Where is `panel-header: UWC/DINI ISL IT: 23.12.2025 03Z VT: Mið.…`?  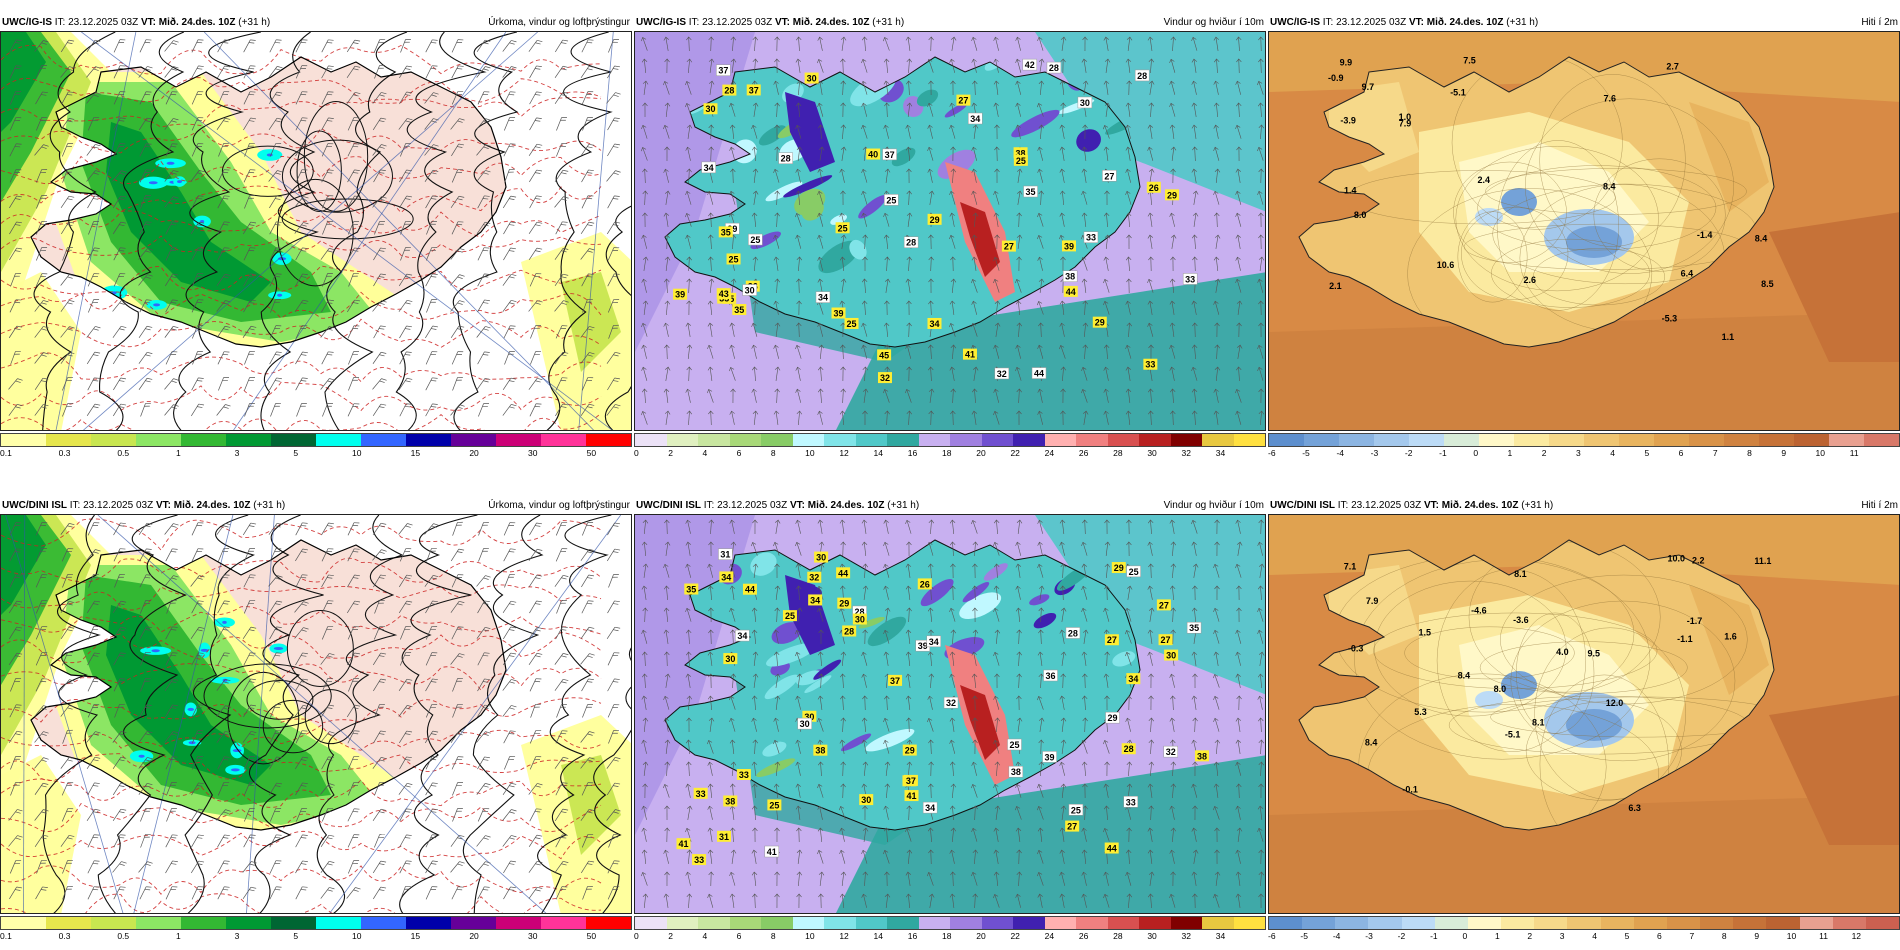 panel-header: UWC/DINI ISL IT: 23.12.2025 03Z VT: Mið.… is located at coordinates (1584, 506).